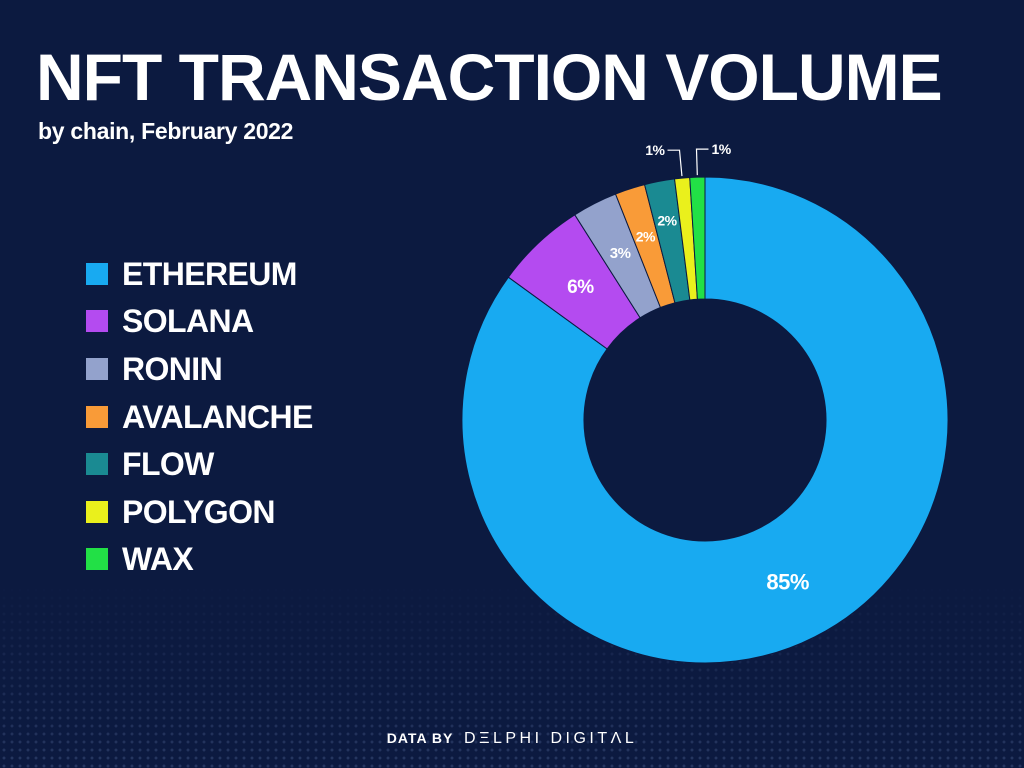  I want to click on data-label-ronin: 3%, so click(620, 253).